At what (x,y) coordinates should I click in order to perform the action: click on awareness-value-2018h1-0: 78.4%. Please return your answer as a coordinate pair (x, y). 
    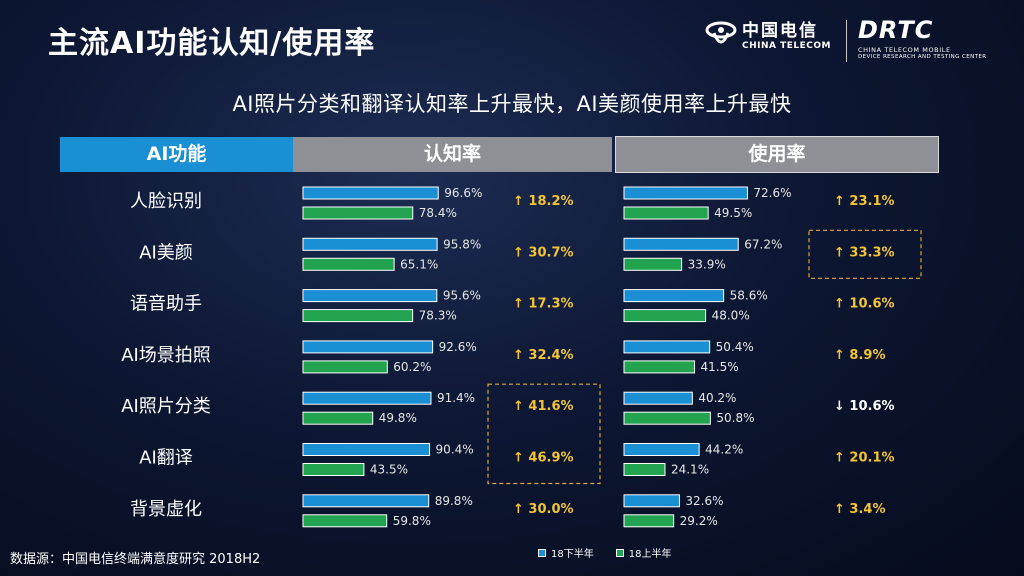
    Looking at the image, I should click on (438, 213).